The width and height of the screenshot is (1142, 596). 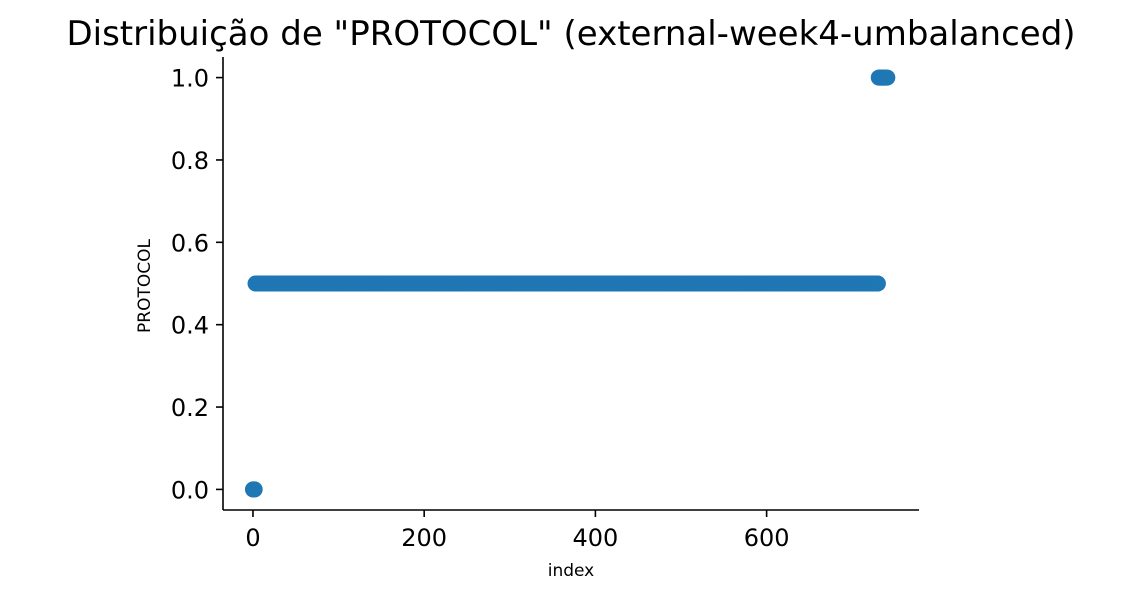 What do you see at coordinates (424, 538) in the screenshot?
I see `x-tick-label: 200` at bounding box center [424, 538].